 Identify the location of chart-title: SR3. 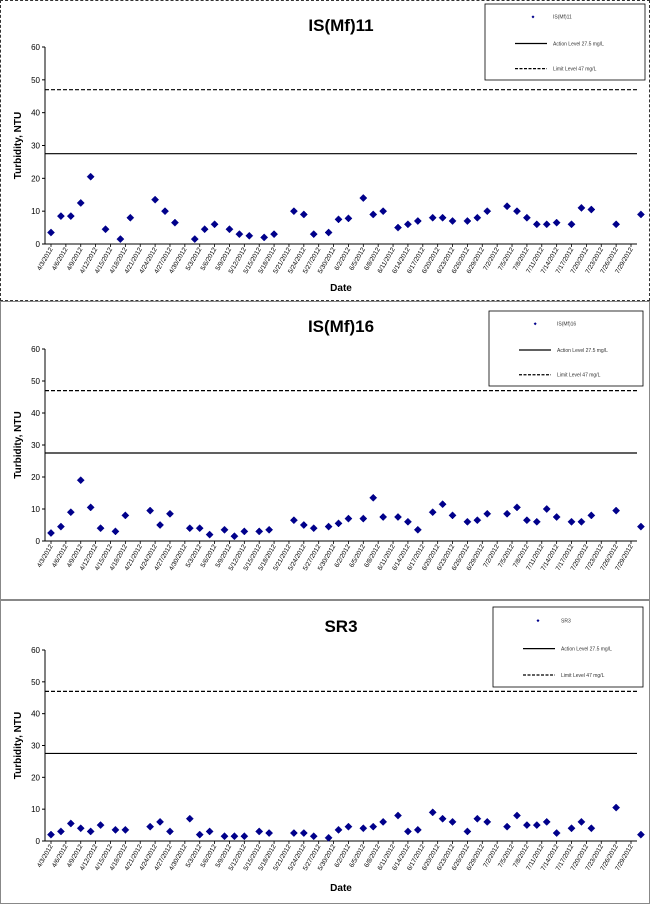
(340, 626).